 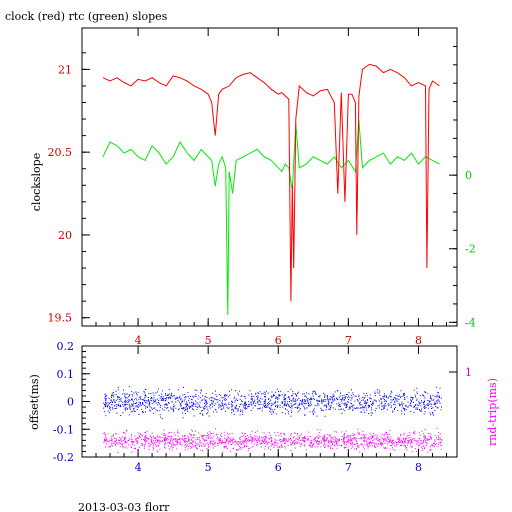 I want to click on bottom-x-tick-label-1: 5, so click(x=208, y=467).